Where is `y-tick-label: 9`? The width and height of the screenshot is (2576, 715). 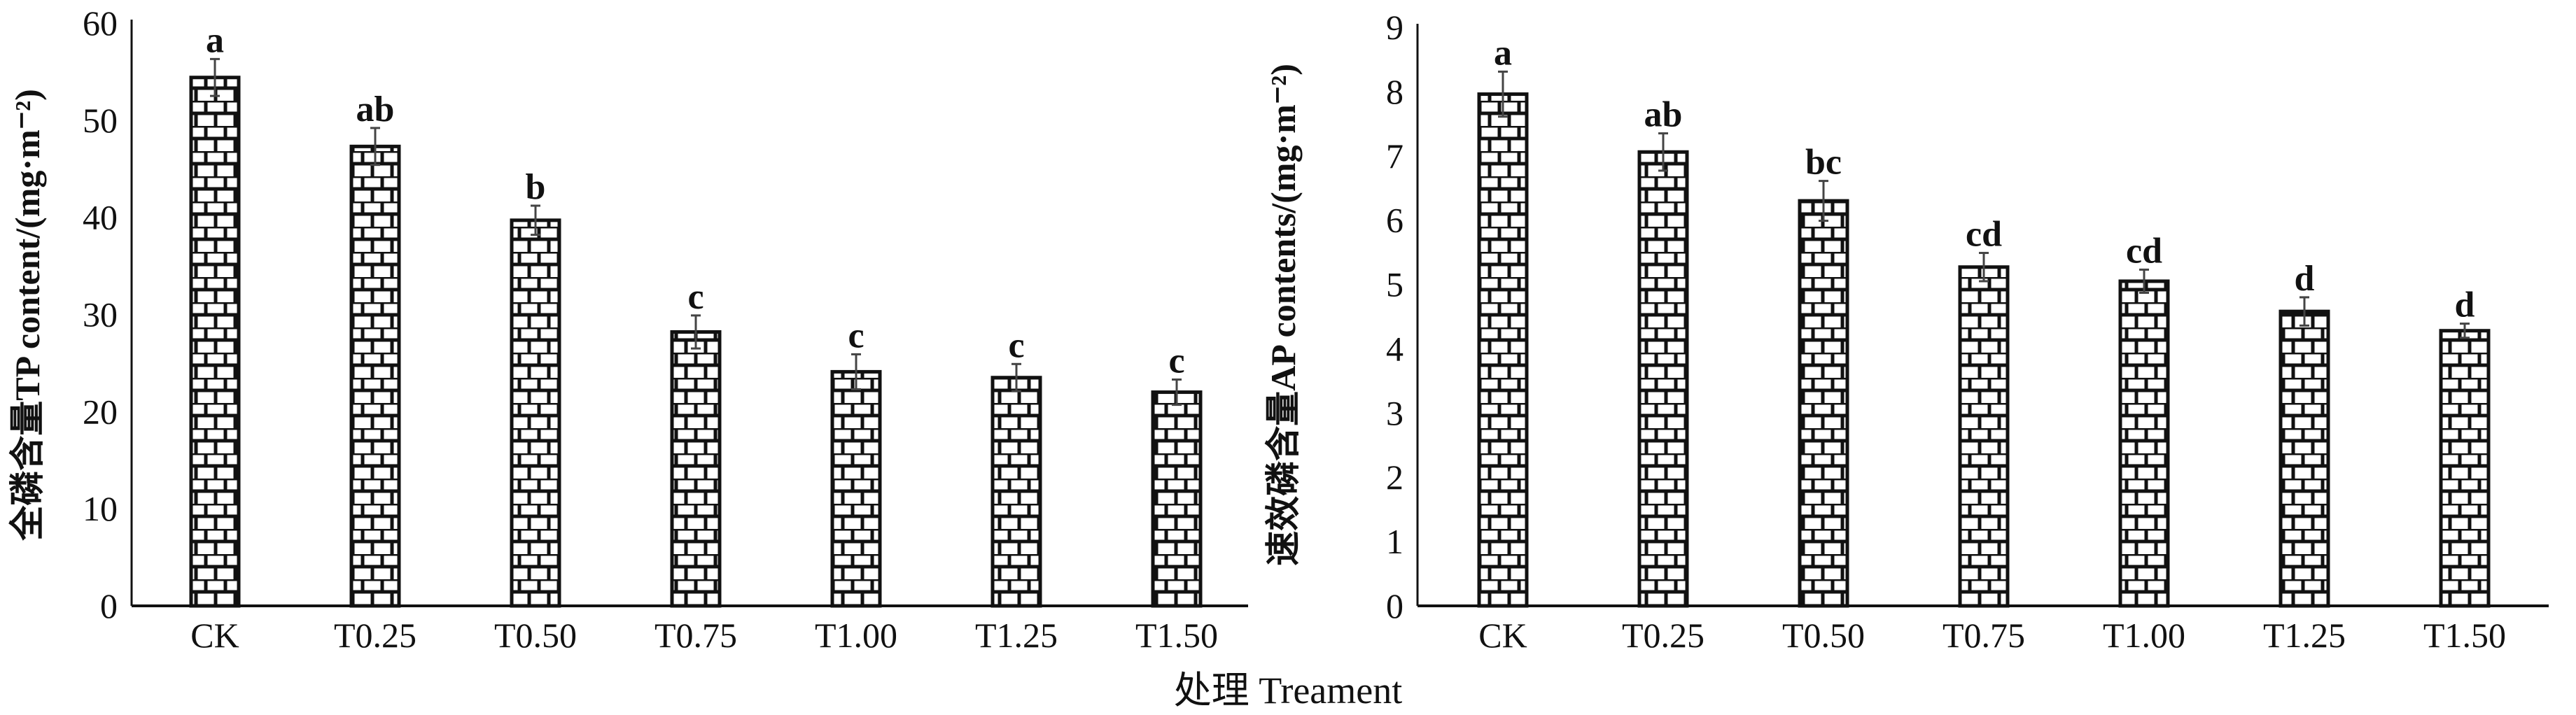 y-tick-label: 9 is located at coordinates (1395, 27).